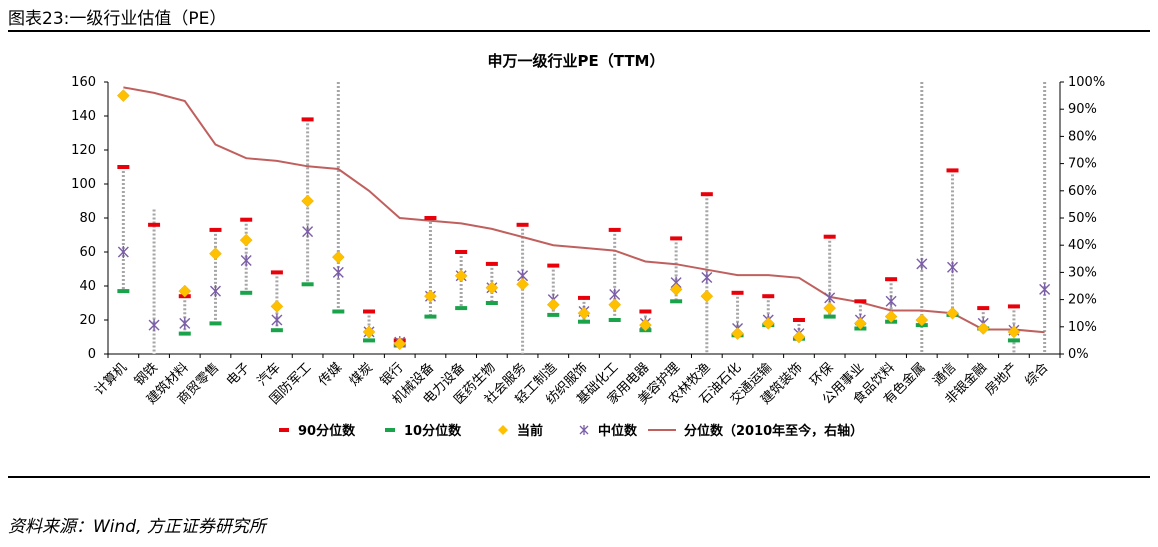 The height and width of the screenshot is (547, 1158). Describe the element at coordinates (83, 184) in the screenshot. I see `y-left-tick-label: 100` at that location.